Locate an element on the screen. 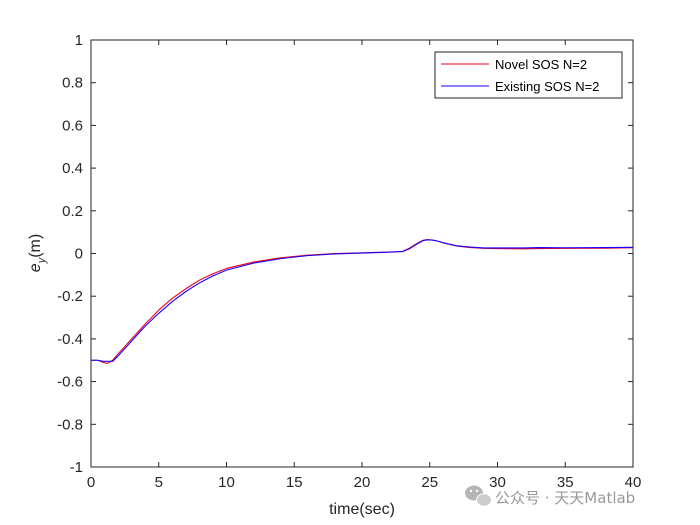 The image size is (700, 525). y-tick-label: 0.4 is located at coordinates (72, 168).